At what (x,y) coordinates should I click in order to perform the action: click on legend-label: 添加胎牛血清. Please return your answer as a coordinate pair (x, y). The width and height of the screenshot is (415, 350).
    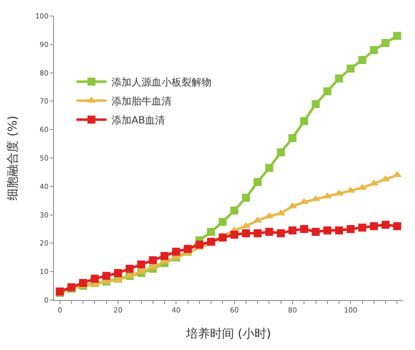
    Looking at the image, I should click on (141, 102).